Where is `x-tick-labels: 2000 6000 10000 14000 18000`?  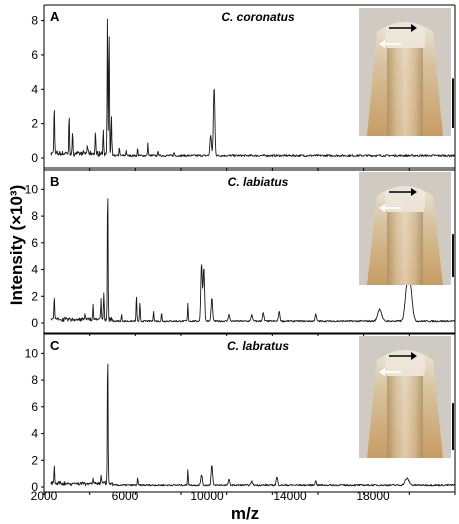 x-tick-labels: 2000 6000 10000 14000 18000 is located at coordinates (210, 496).